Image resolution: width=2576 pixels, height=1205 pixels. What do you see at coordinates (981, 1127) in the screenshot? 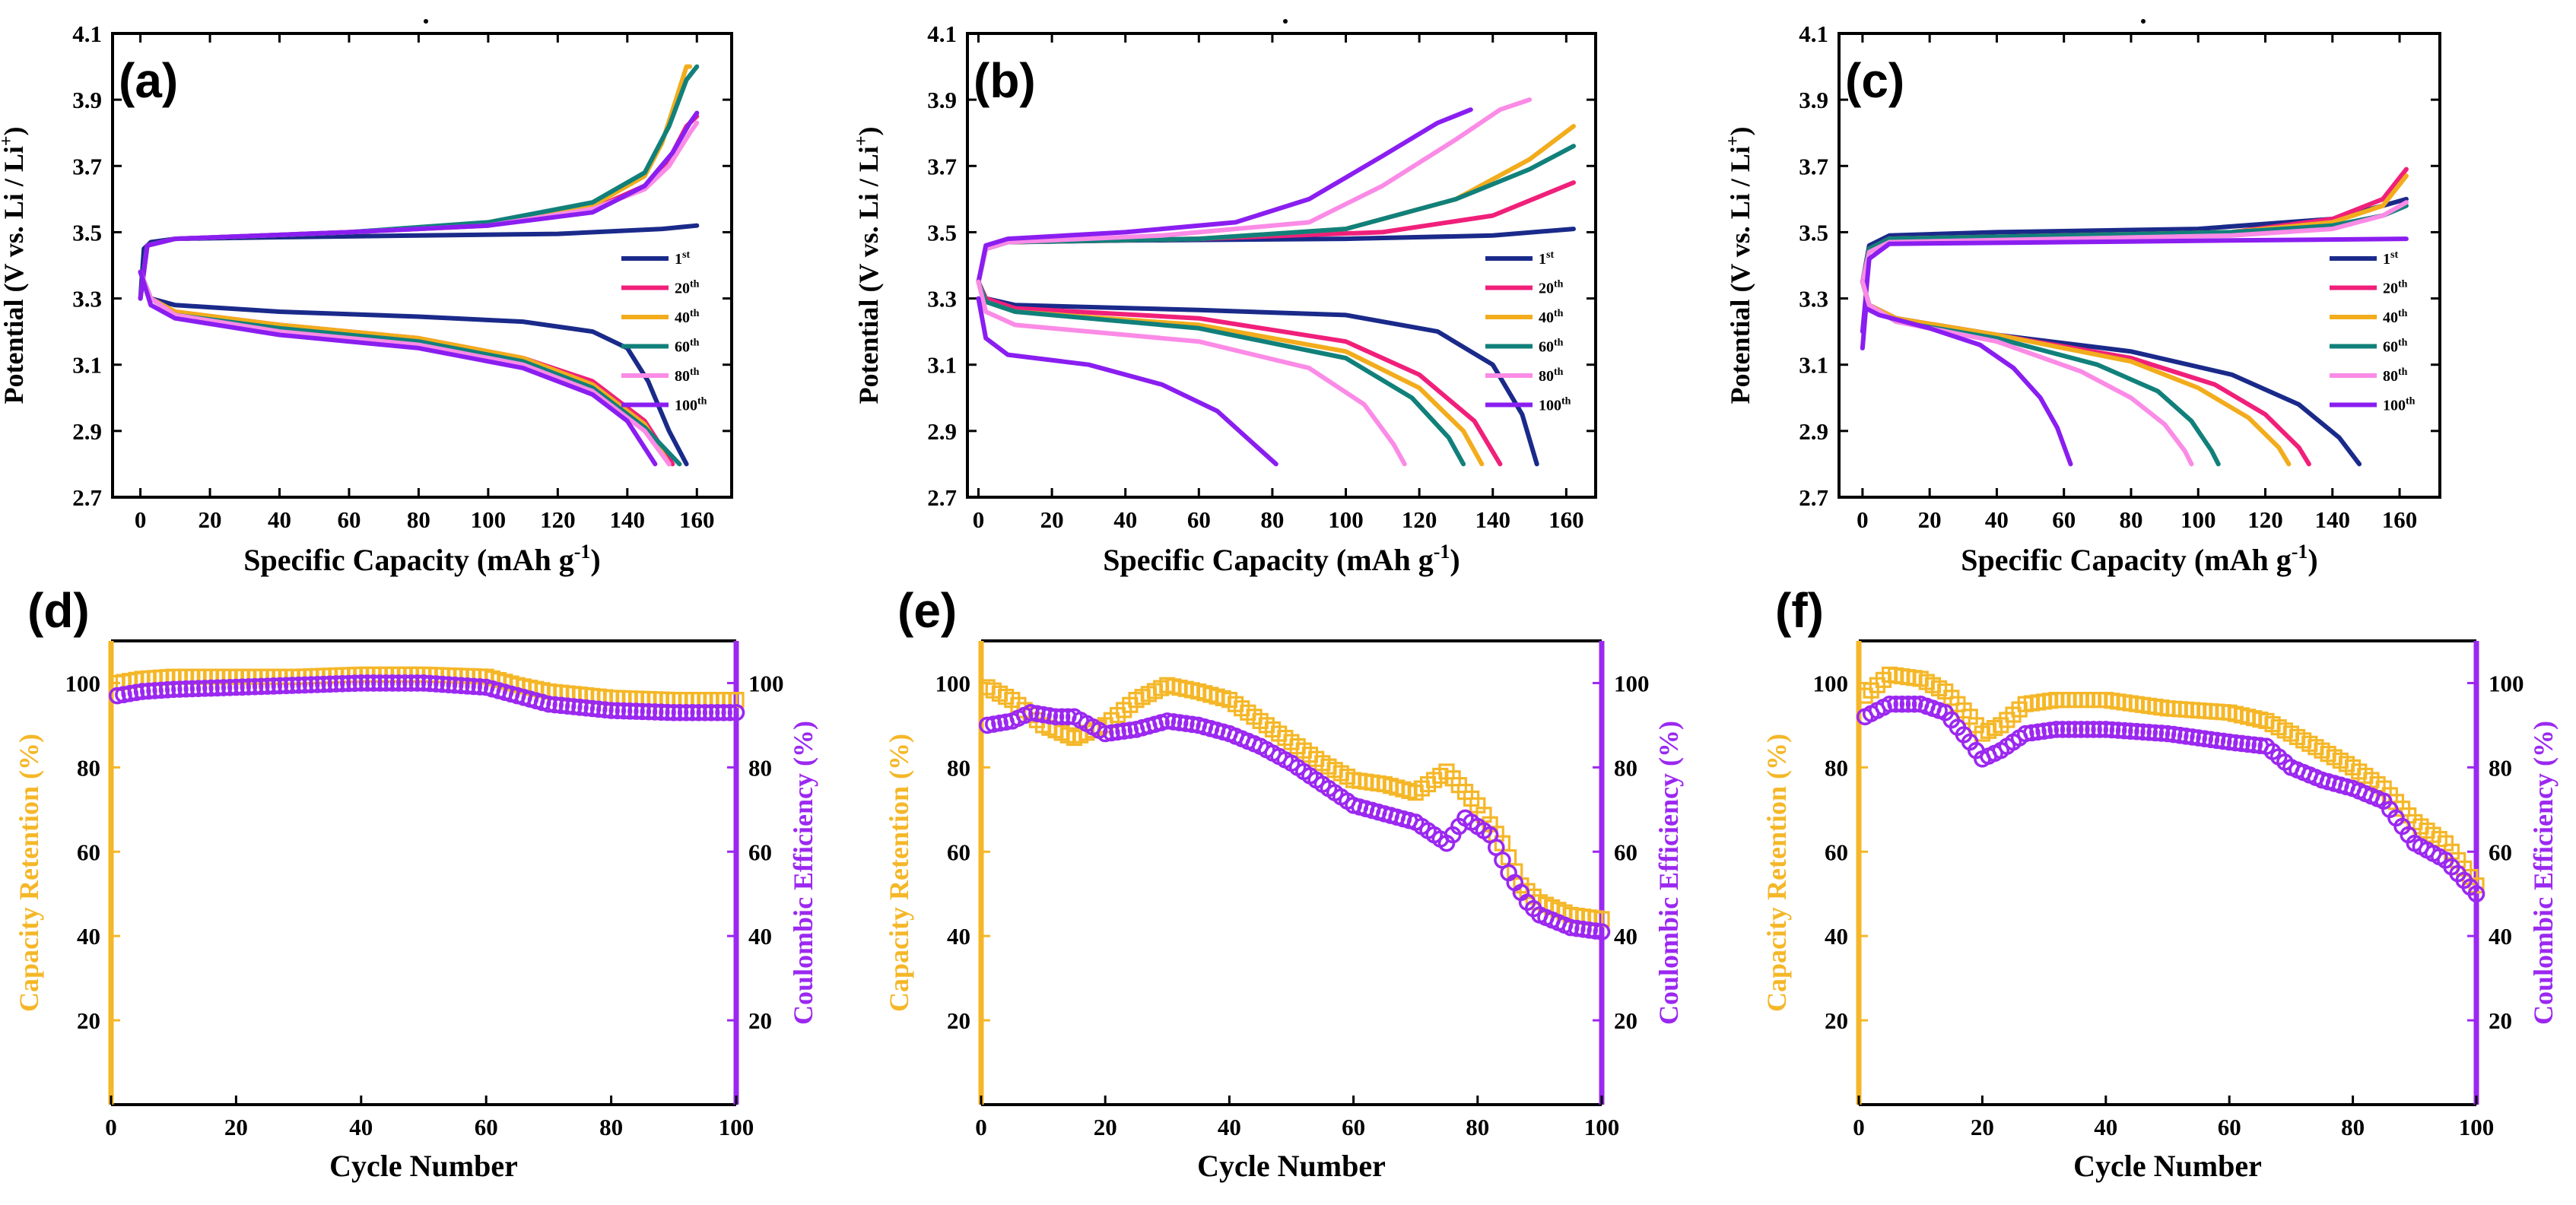
I see `x-tick-label: 0` at bounding box center [981, 1127].